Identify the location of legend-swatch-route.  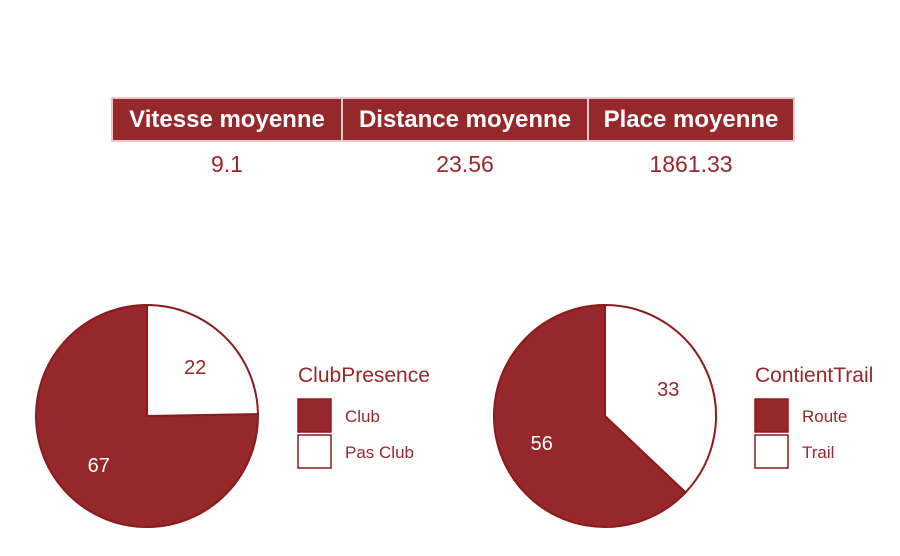
(771, 415).